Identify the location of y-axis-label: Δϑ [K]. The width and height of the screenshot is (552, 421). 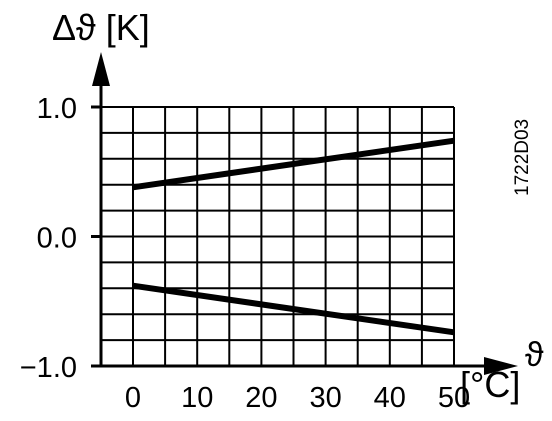
(101, 27).